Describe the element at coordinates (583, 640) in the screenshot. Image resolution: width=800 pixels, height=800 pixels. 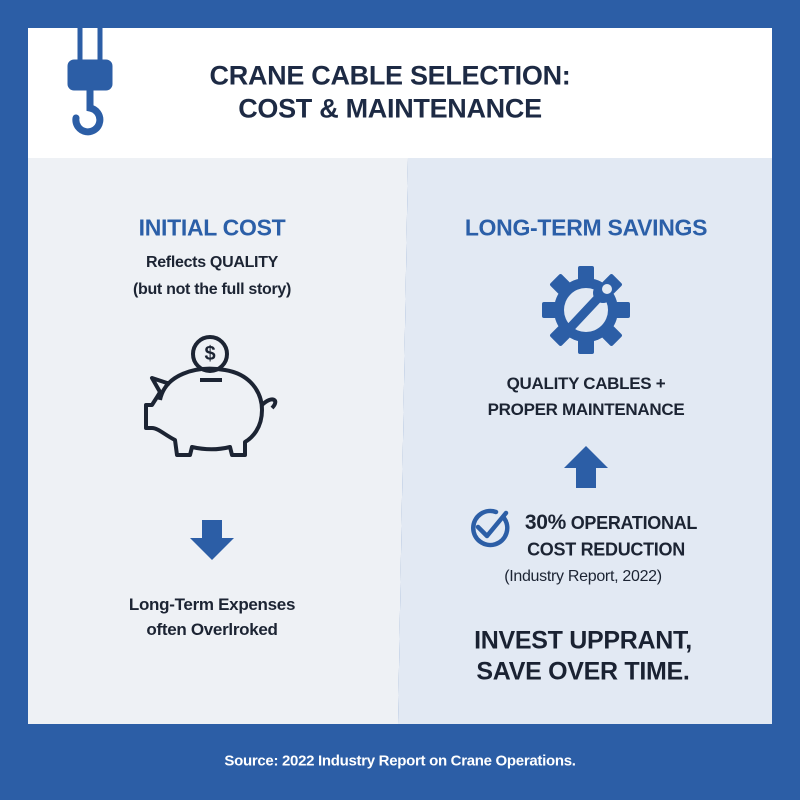
I see `slogan: INVEST UPPRANT,` at that location.